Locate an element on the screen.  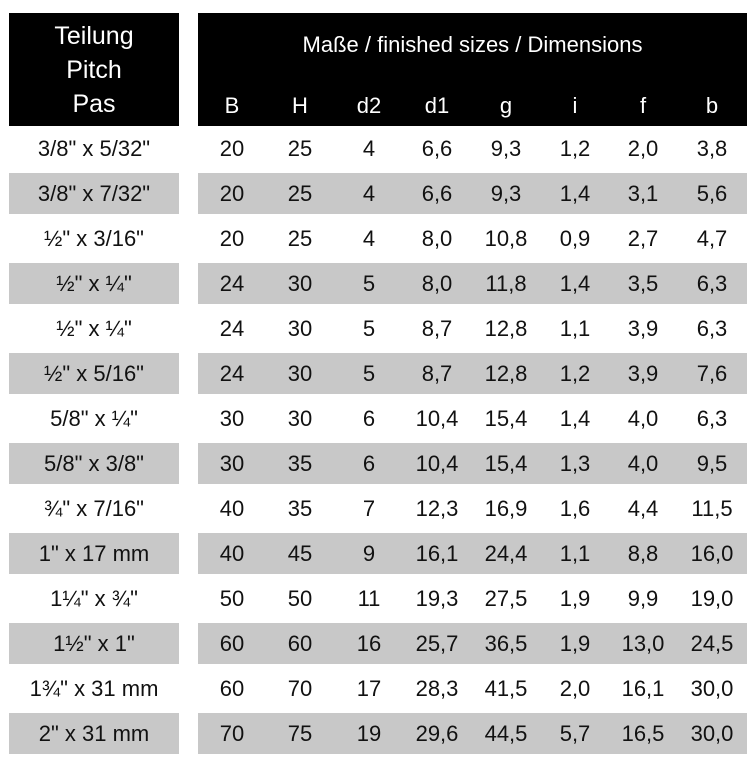
cell-f: 3,9 is located at coordinates (643, 373).